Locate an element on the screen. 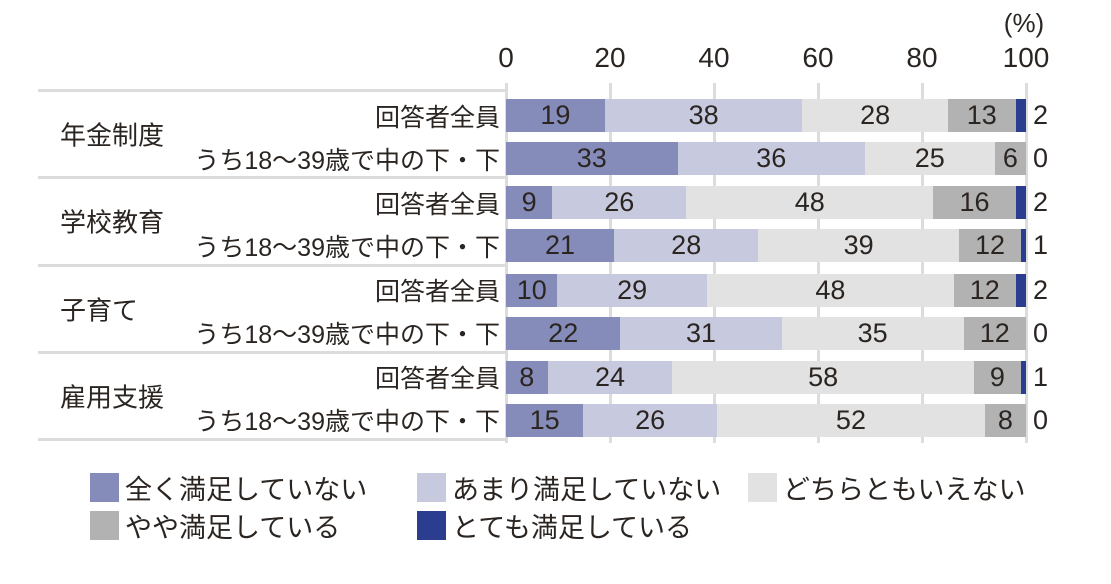  axis-tick-label: 0 is located at coordinates (506, 57).